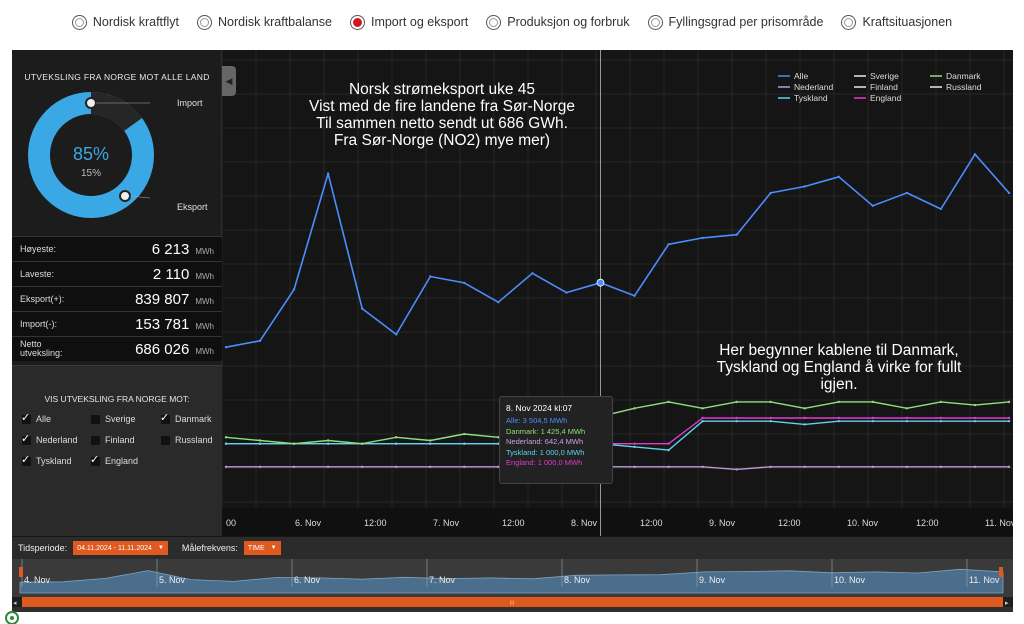  I want to click on scrollbar-grip: III, so click(511, 604).